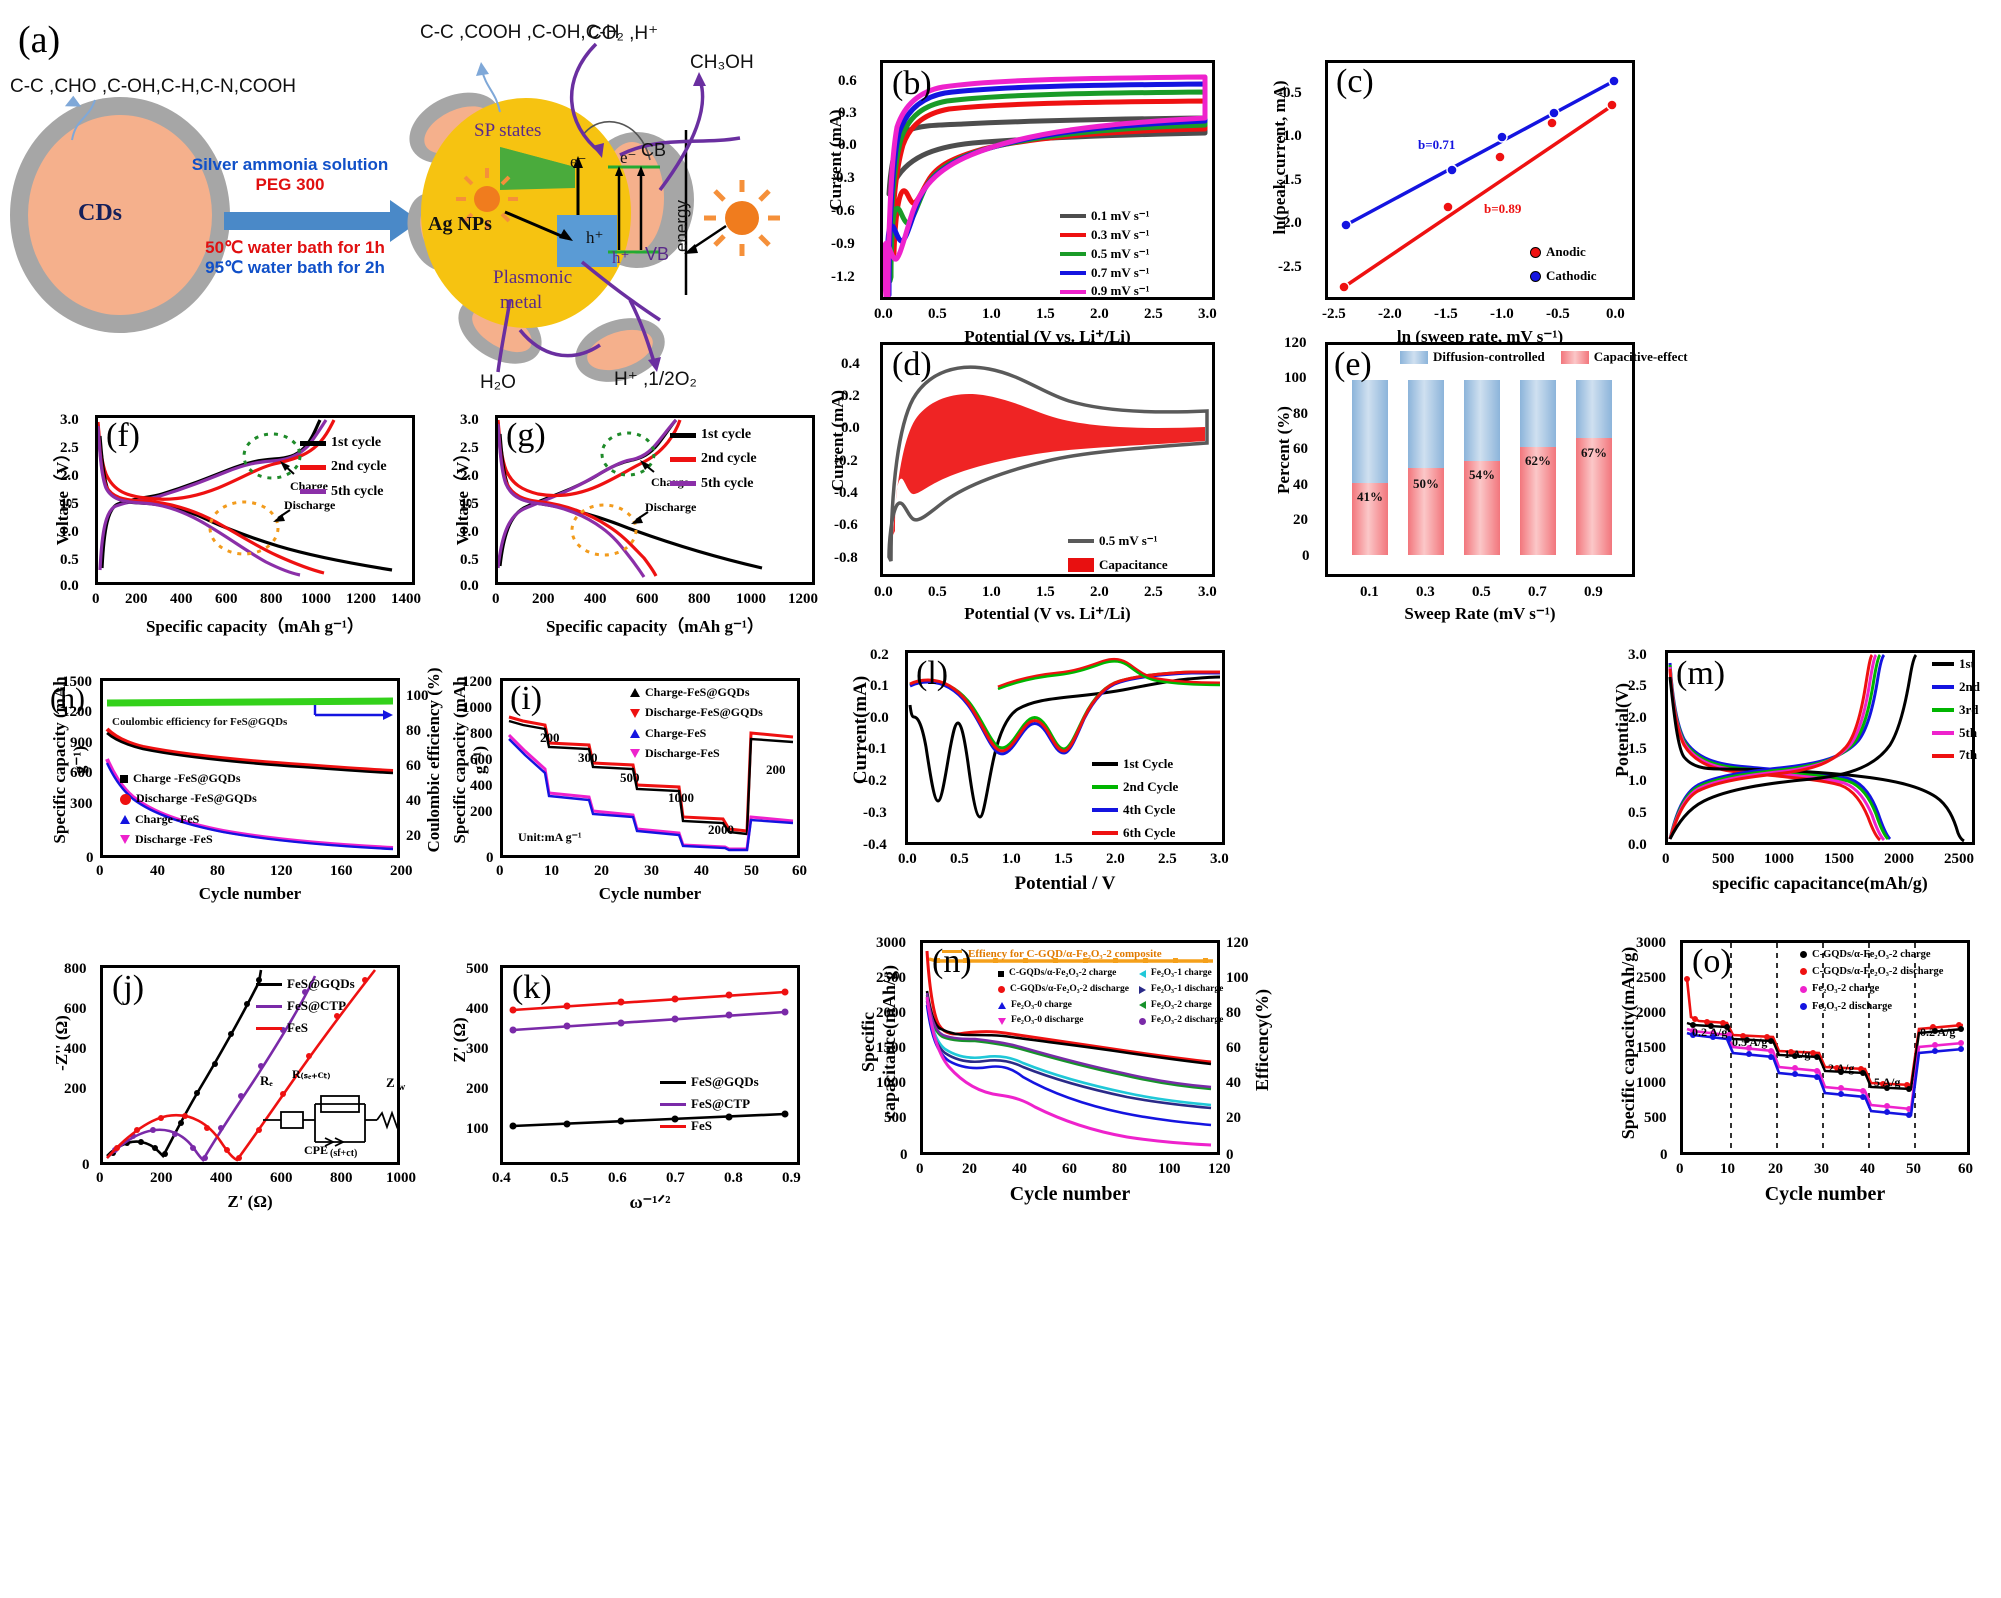  Describe the element at coordinates (460, 224) in the screenshot. I see `ag-nps-label: Ag NPs` at that location.